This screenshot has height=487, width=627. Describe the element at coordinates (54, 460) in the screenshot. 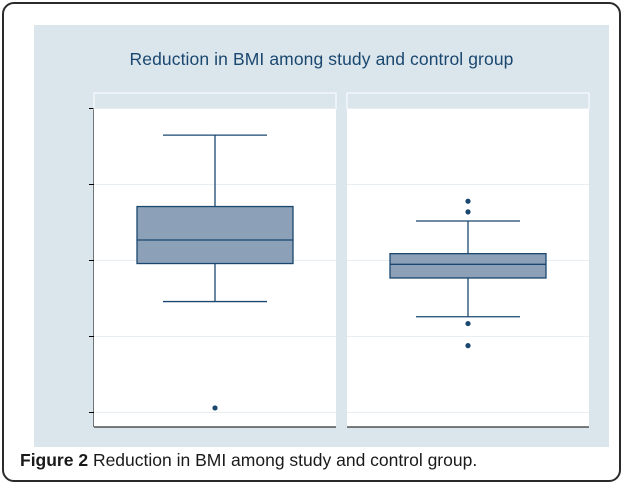

I see `caption-label: Figure 2` at that location.